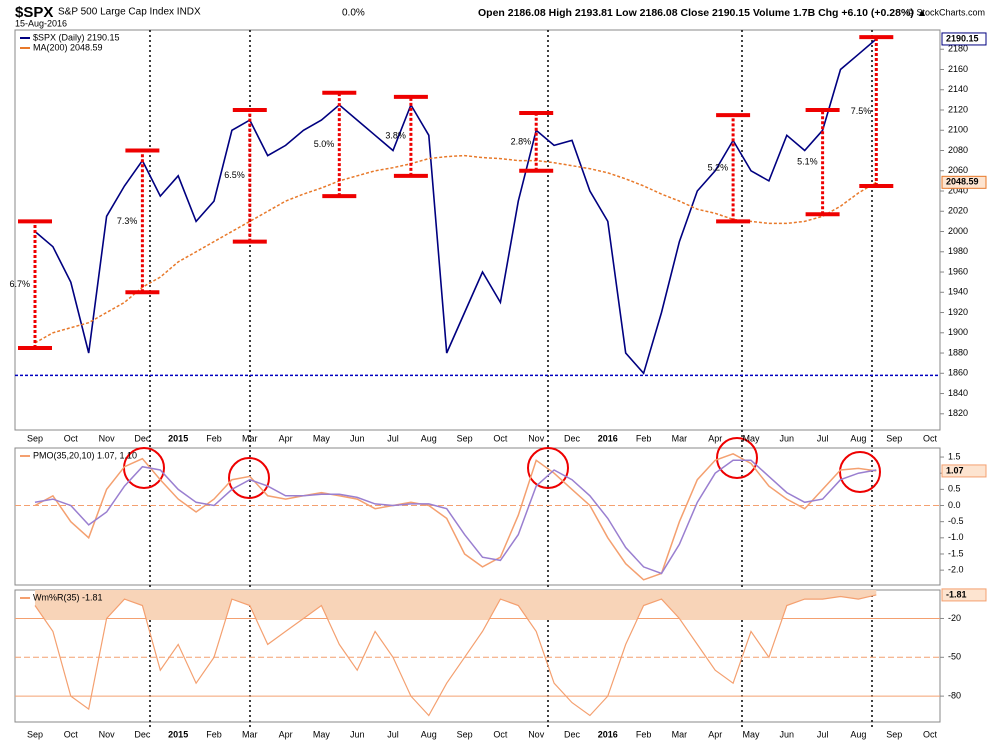 Image resolution: width=990 pixels, height=744 pixels. What do you see at coordinates (954, 456) in the screenshot?
I see `y-tick-label: 1.5` at bounding box center [954, 456].